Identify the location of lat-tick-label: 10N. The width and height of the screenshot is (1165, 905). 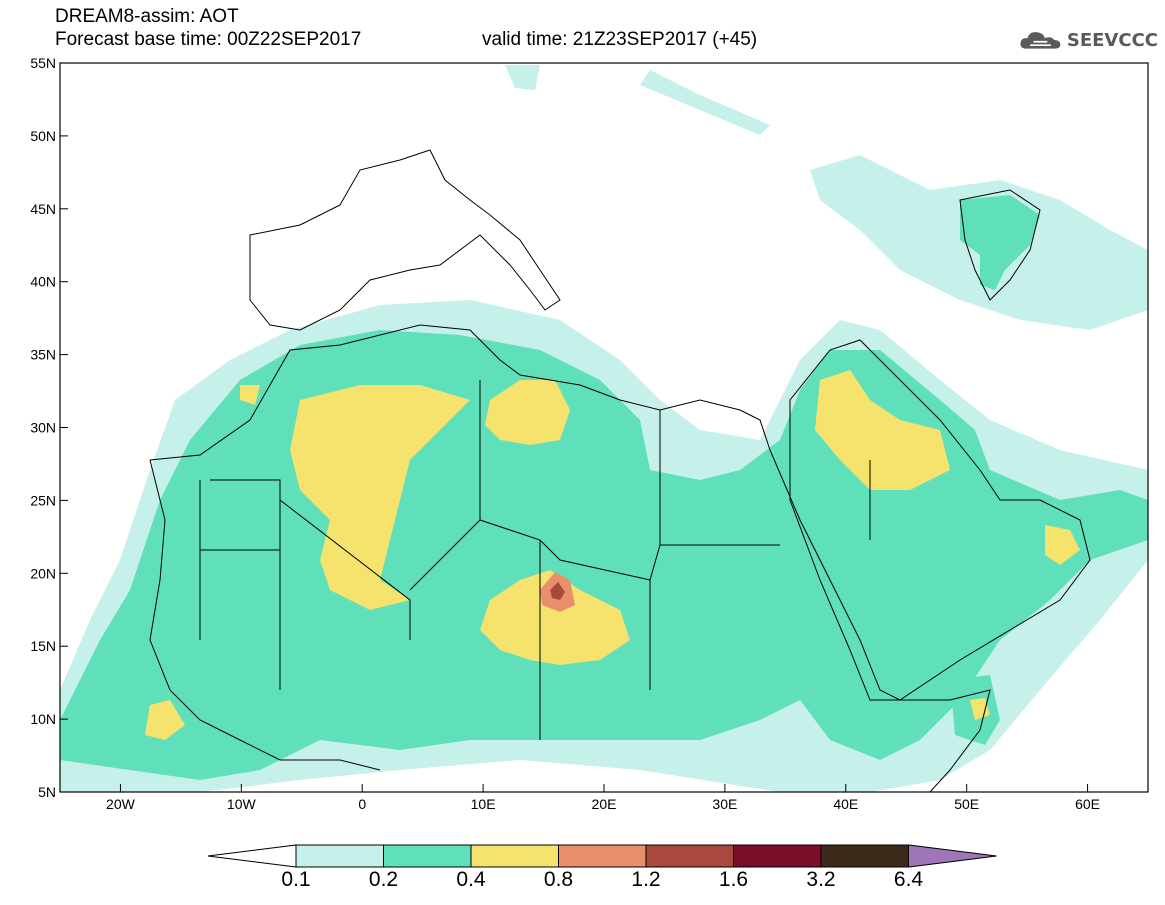
(43, 719).